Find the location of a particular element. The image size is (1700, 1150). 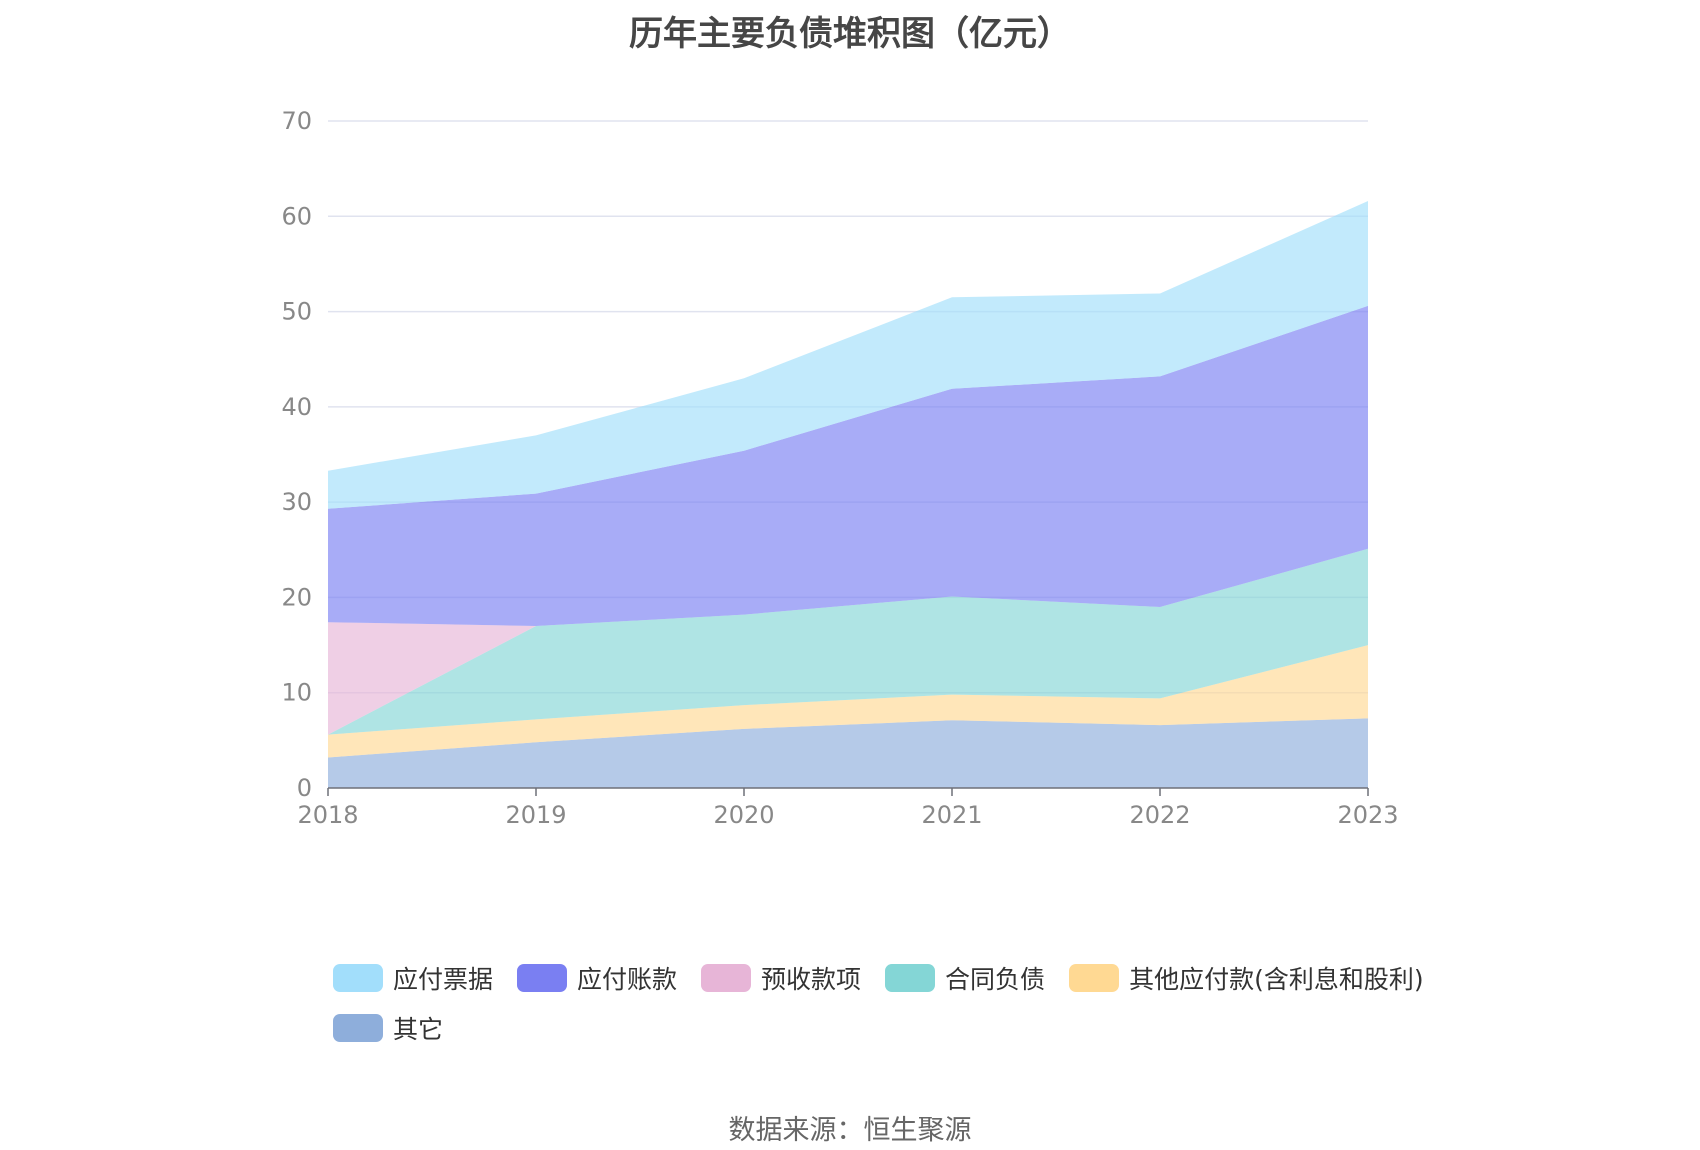

legend-item: 其他应付款(含利息和股利) is located at coordinates (1246, 978).